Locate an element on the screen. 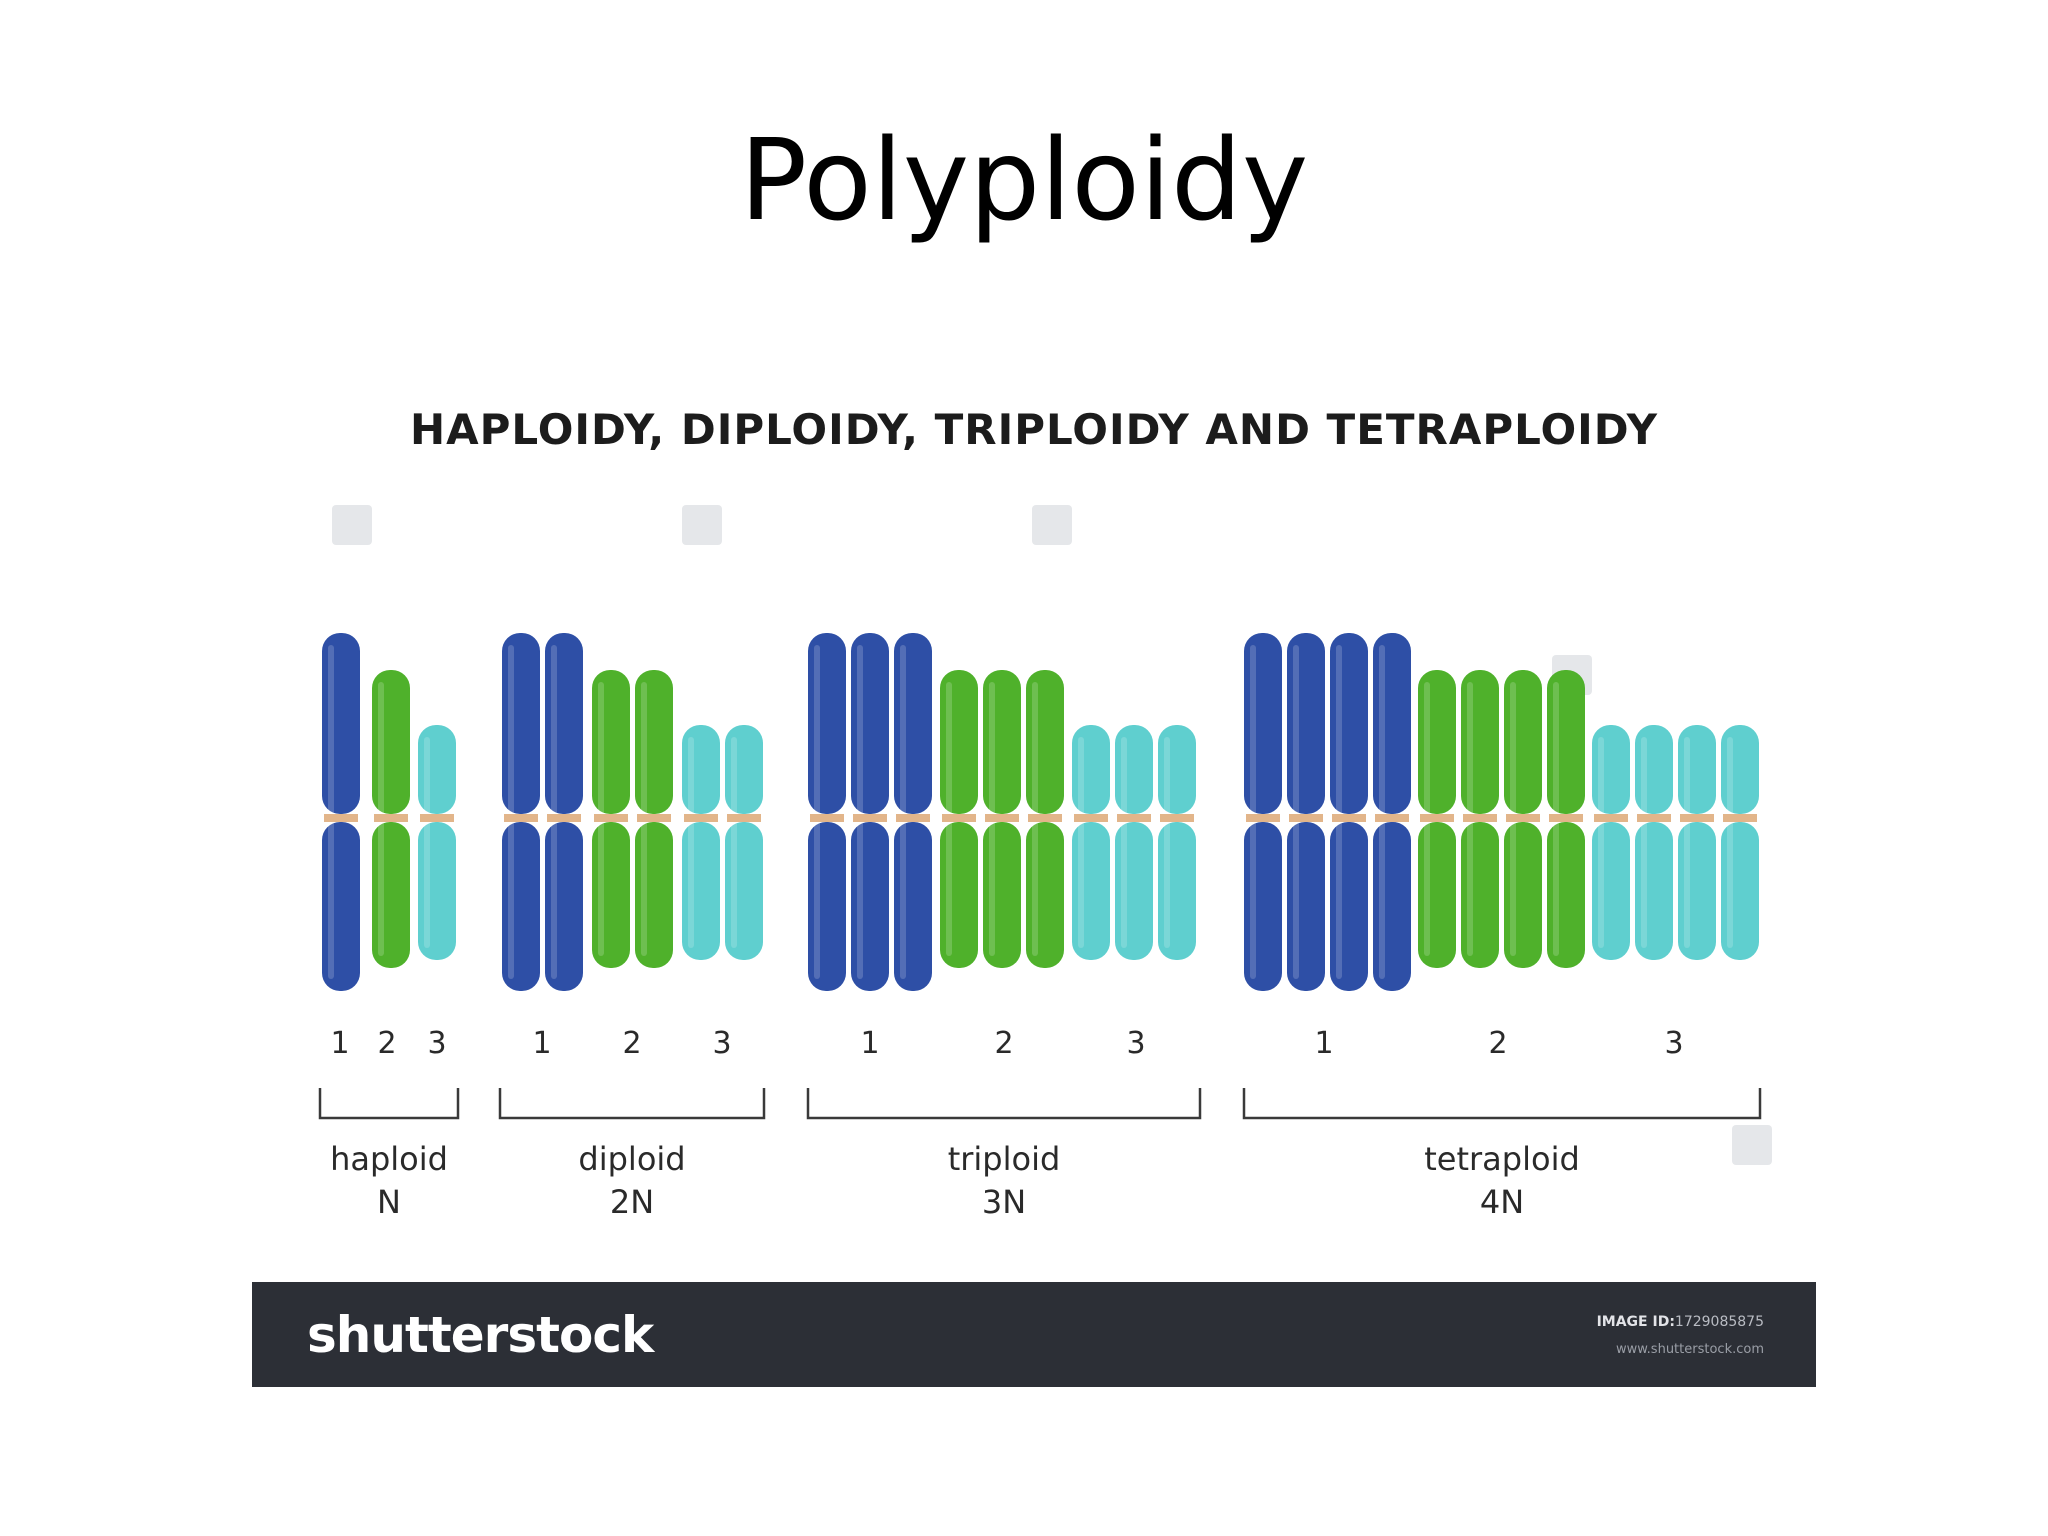  haploid-number-3: 3 is located at coordinates (436, 1043).